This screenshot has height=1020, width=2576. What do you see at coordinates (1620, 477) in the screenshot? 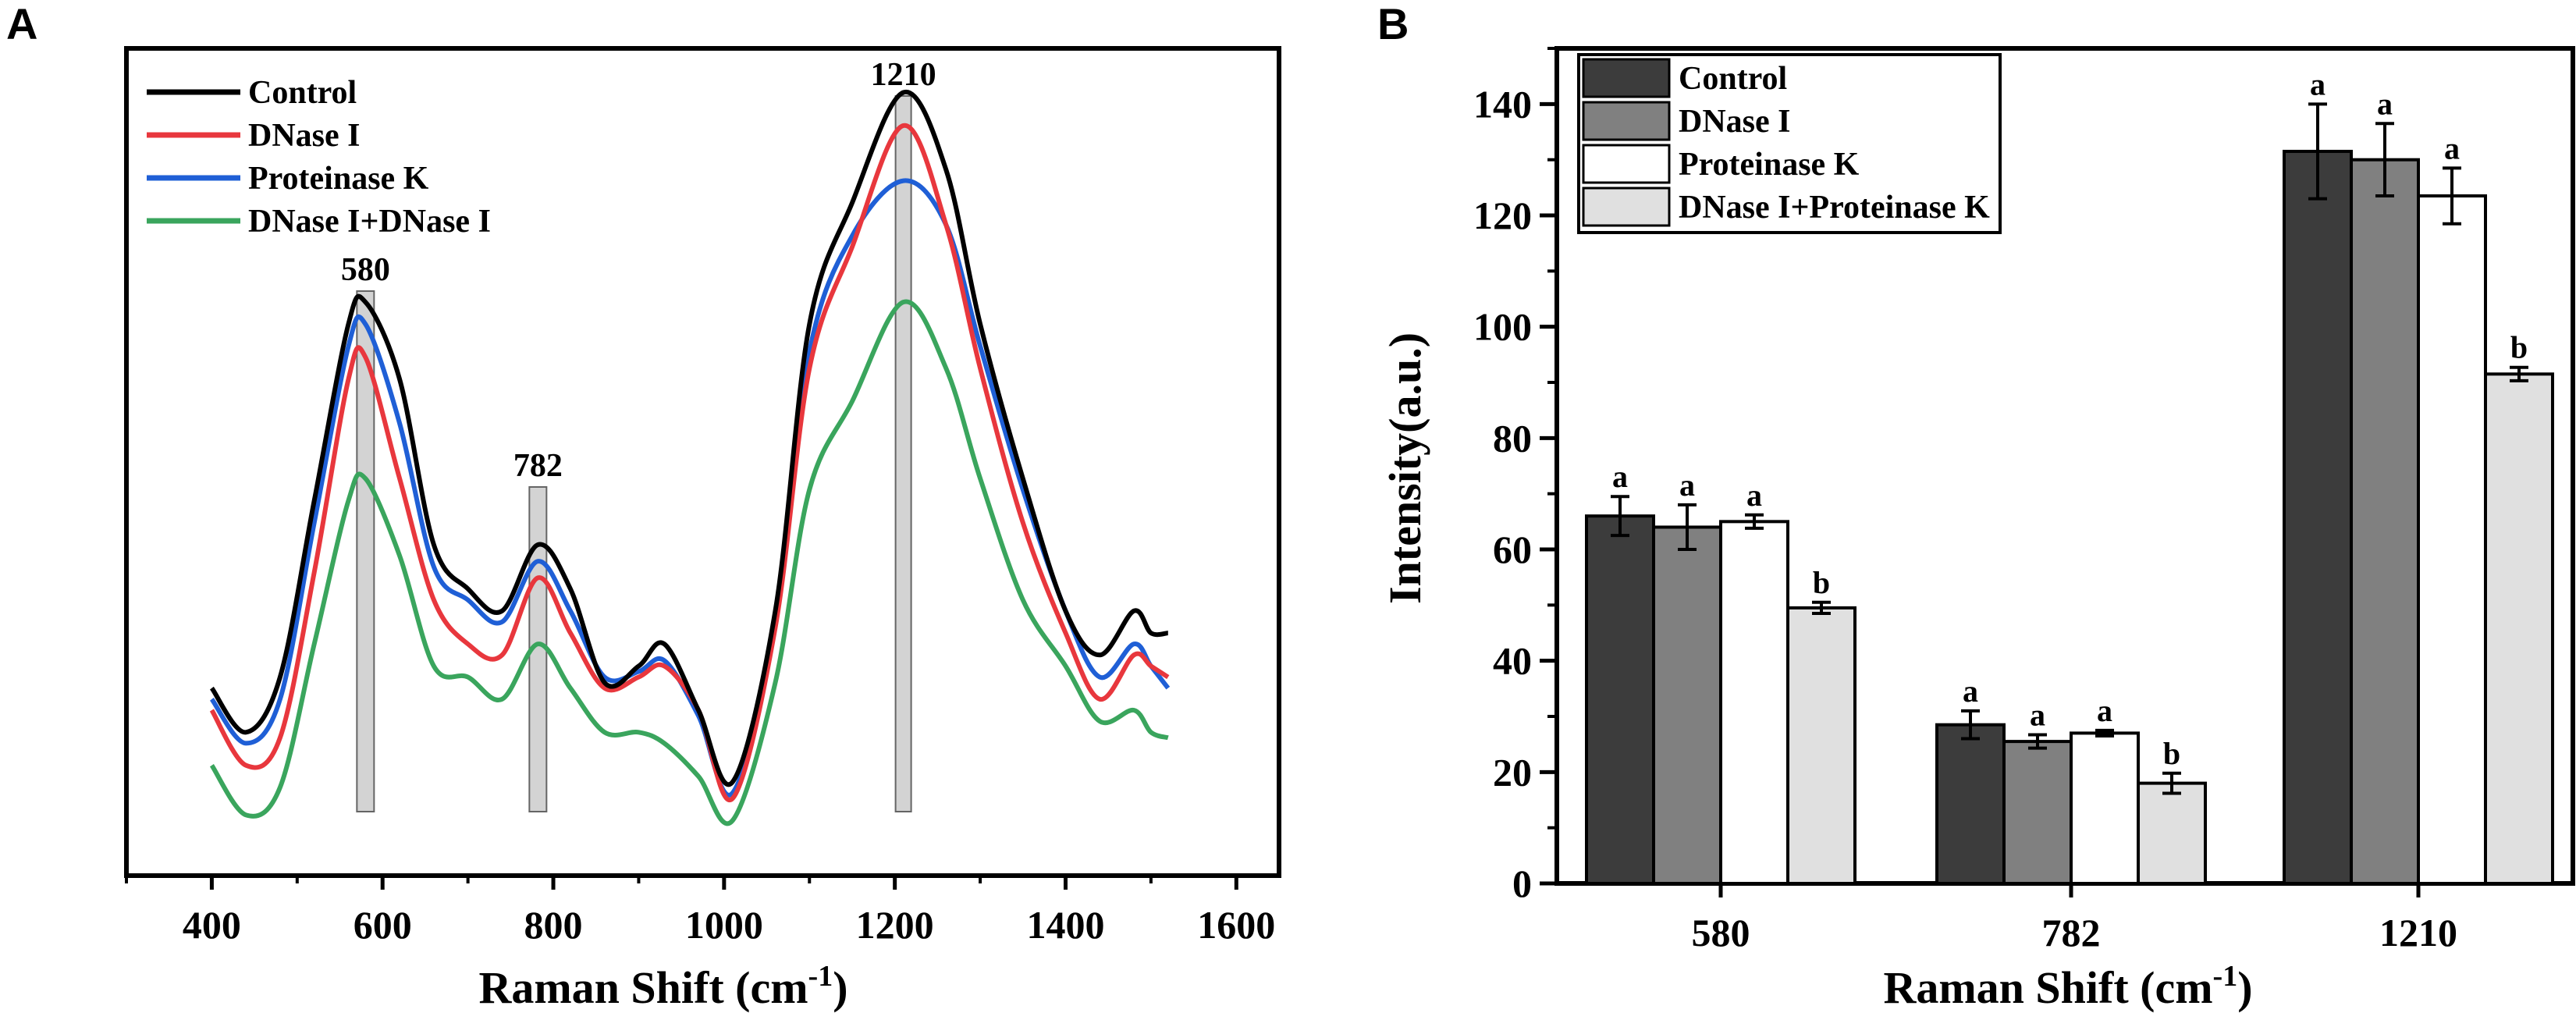
I see `significance-label-control-580: a` at bounding box center [1620, 477].